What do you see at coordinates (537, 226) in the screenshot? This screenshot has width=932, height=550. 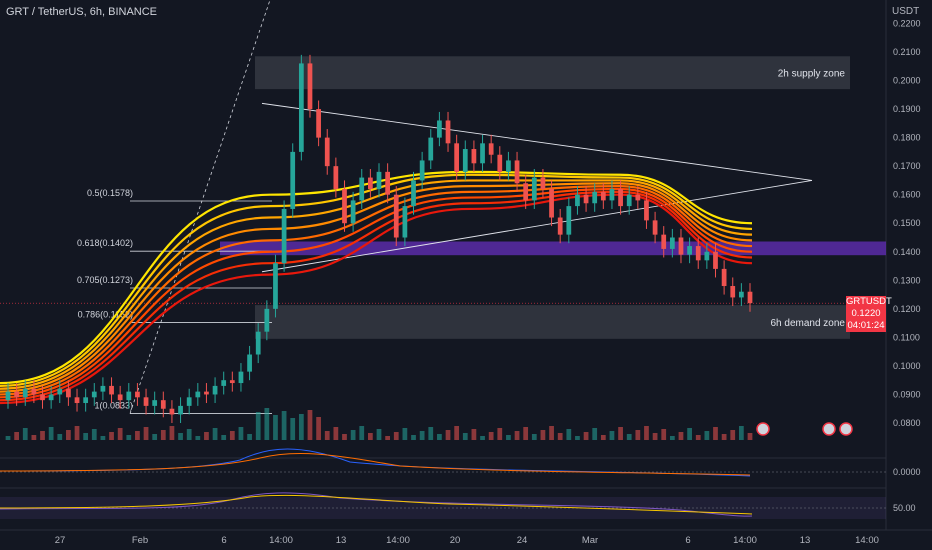 I see `triangle-lower-line` at bounding box center [537, 226].